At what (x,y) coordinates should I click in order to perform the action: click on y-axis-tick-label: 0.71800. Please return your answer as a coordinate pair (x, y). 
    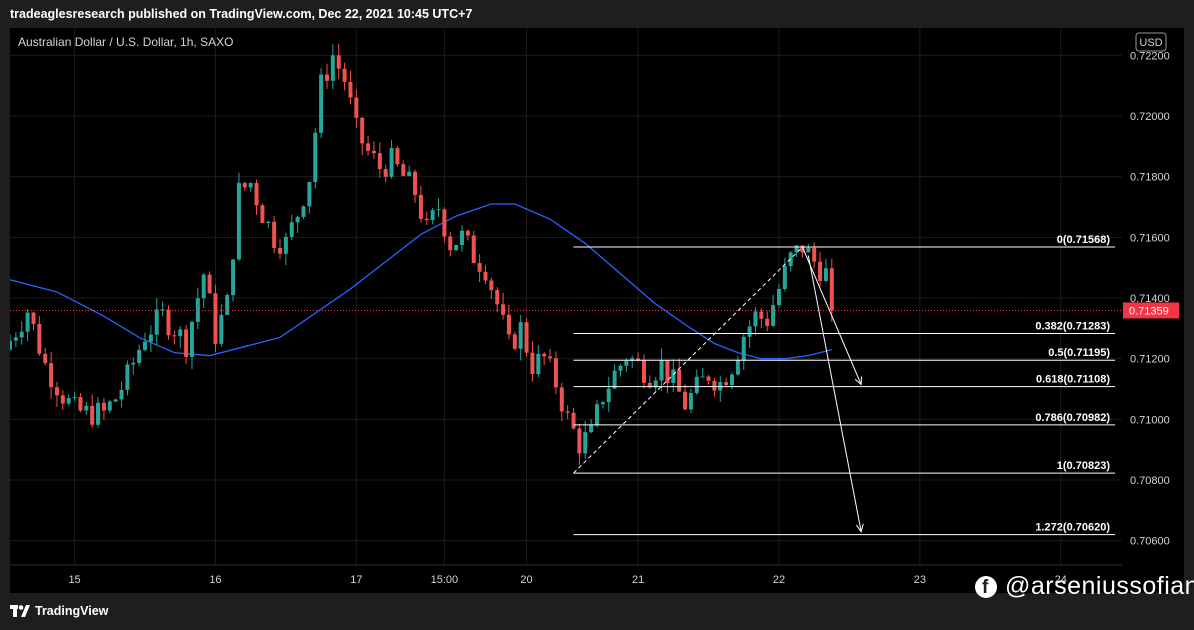
    Looking at the image, I should click on (1150, 178).